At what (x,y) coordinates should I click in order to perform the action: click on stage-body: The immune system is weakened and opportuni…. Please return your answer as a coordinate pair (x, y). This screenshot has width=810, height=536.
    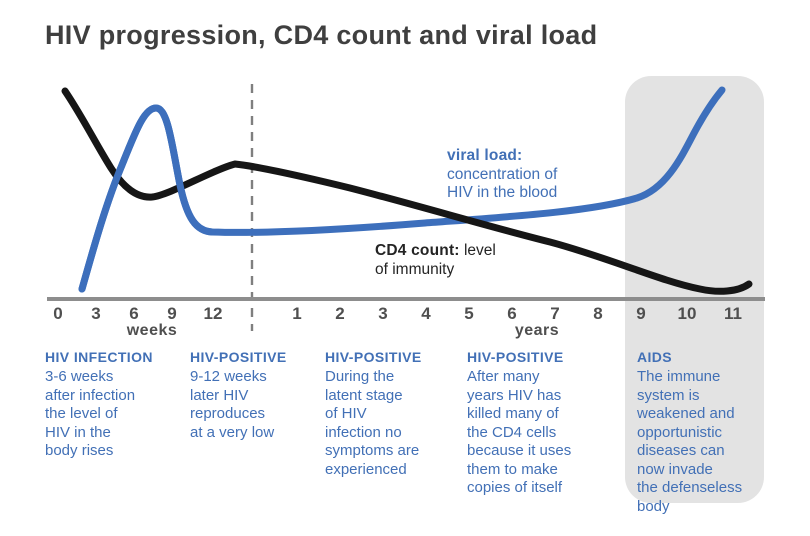
    Looking at the image, I should click on (690, 441).